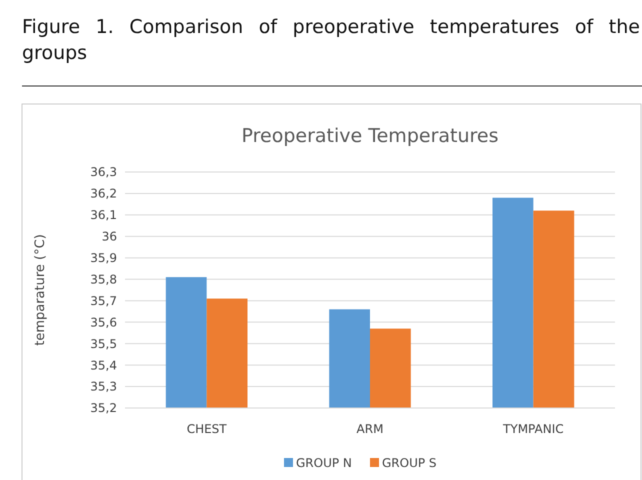 The image size is (642, 480). What do you see at coordinates (370, 136) in the screenshot?
I see `chart-title: Preoperative Temperatures` at bounding box center [370, 136].